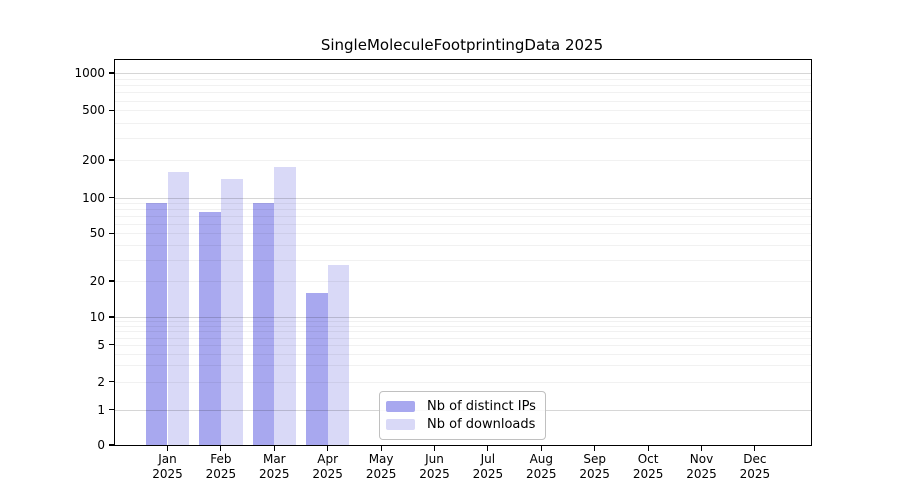 This screenshot has height=500, width=900. What do you see at coordinates (167, 466) in the screenshot?
I see `x-tick-label: Jan 2025` at bounding box center [167, 466].